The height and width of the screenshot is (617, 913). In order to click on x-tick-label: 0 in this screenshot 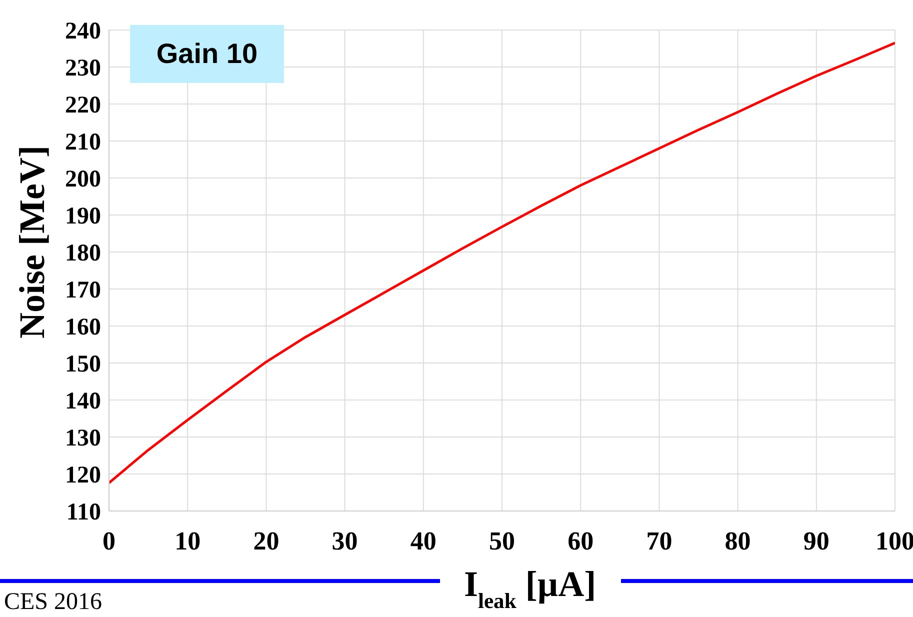, I will do `click(109, 541)`.